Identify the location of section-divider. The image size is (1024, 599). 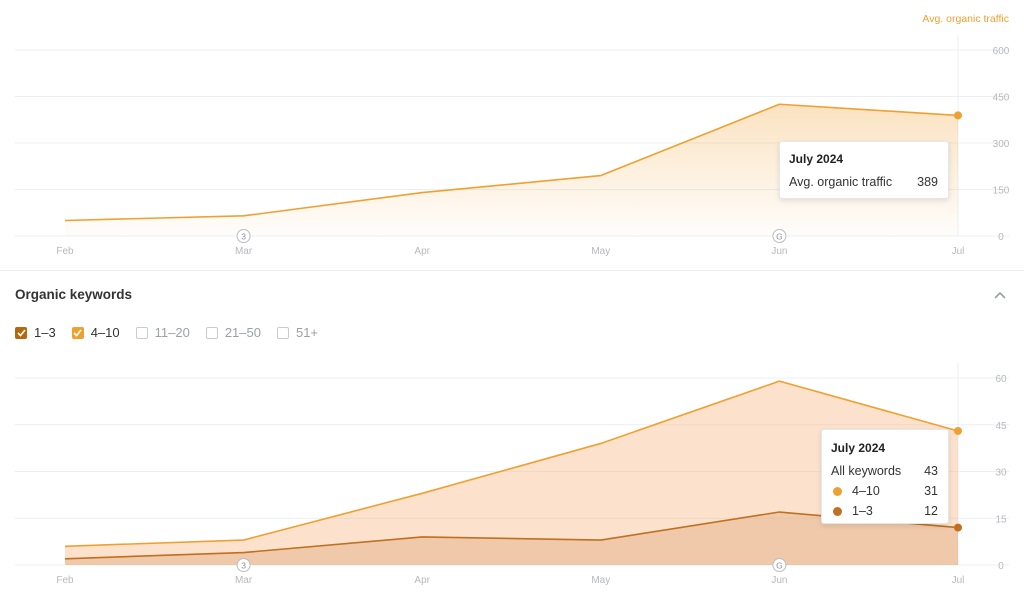
(512, 270).